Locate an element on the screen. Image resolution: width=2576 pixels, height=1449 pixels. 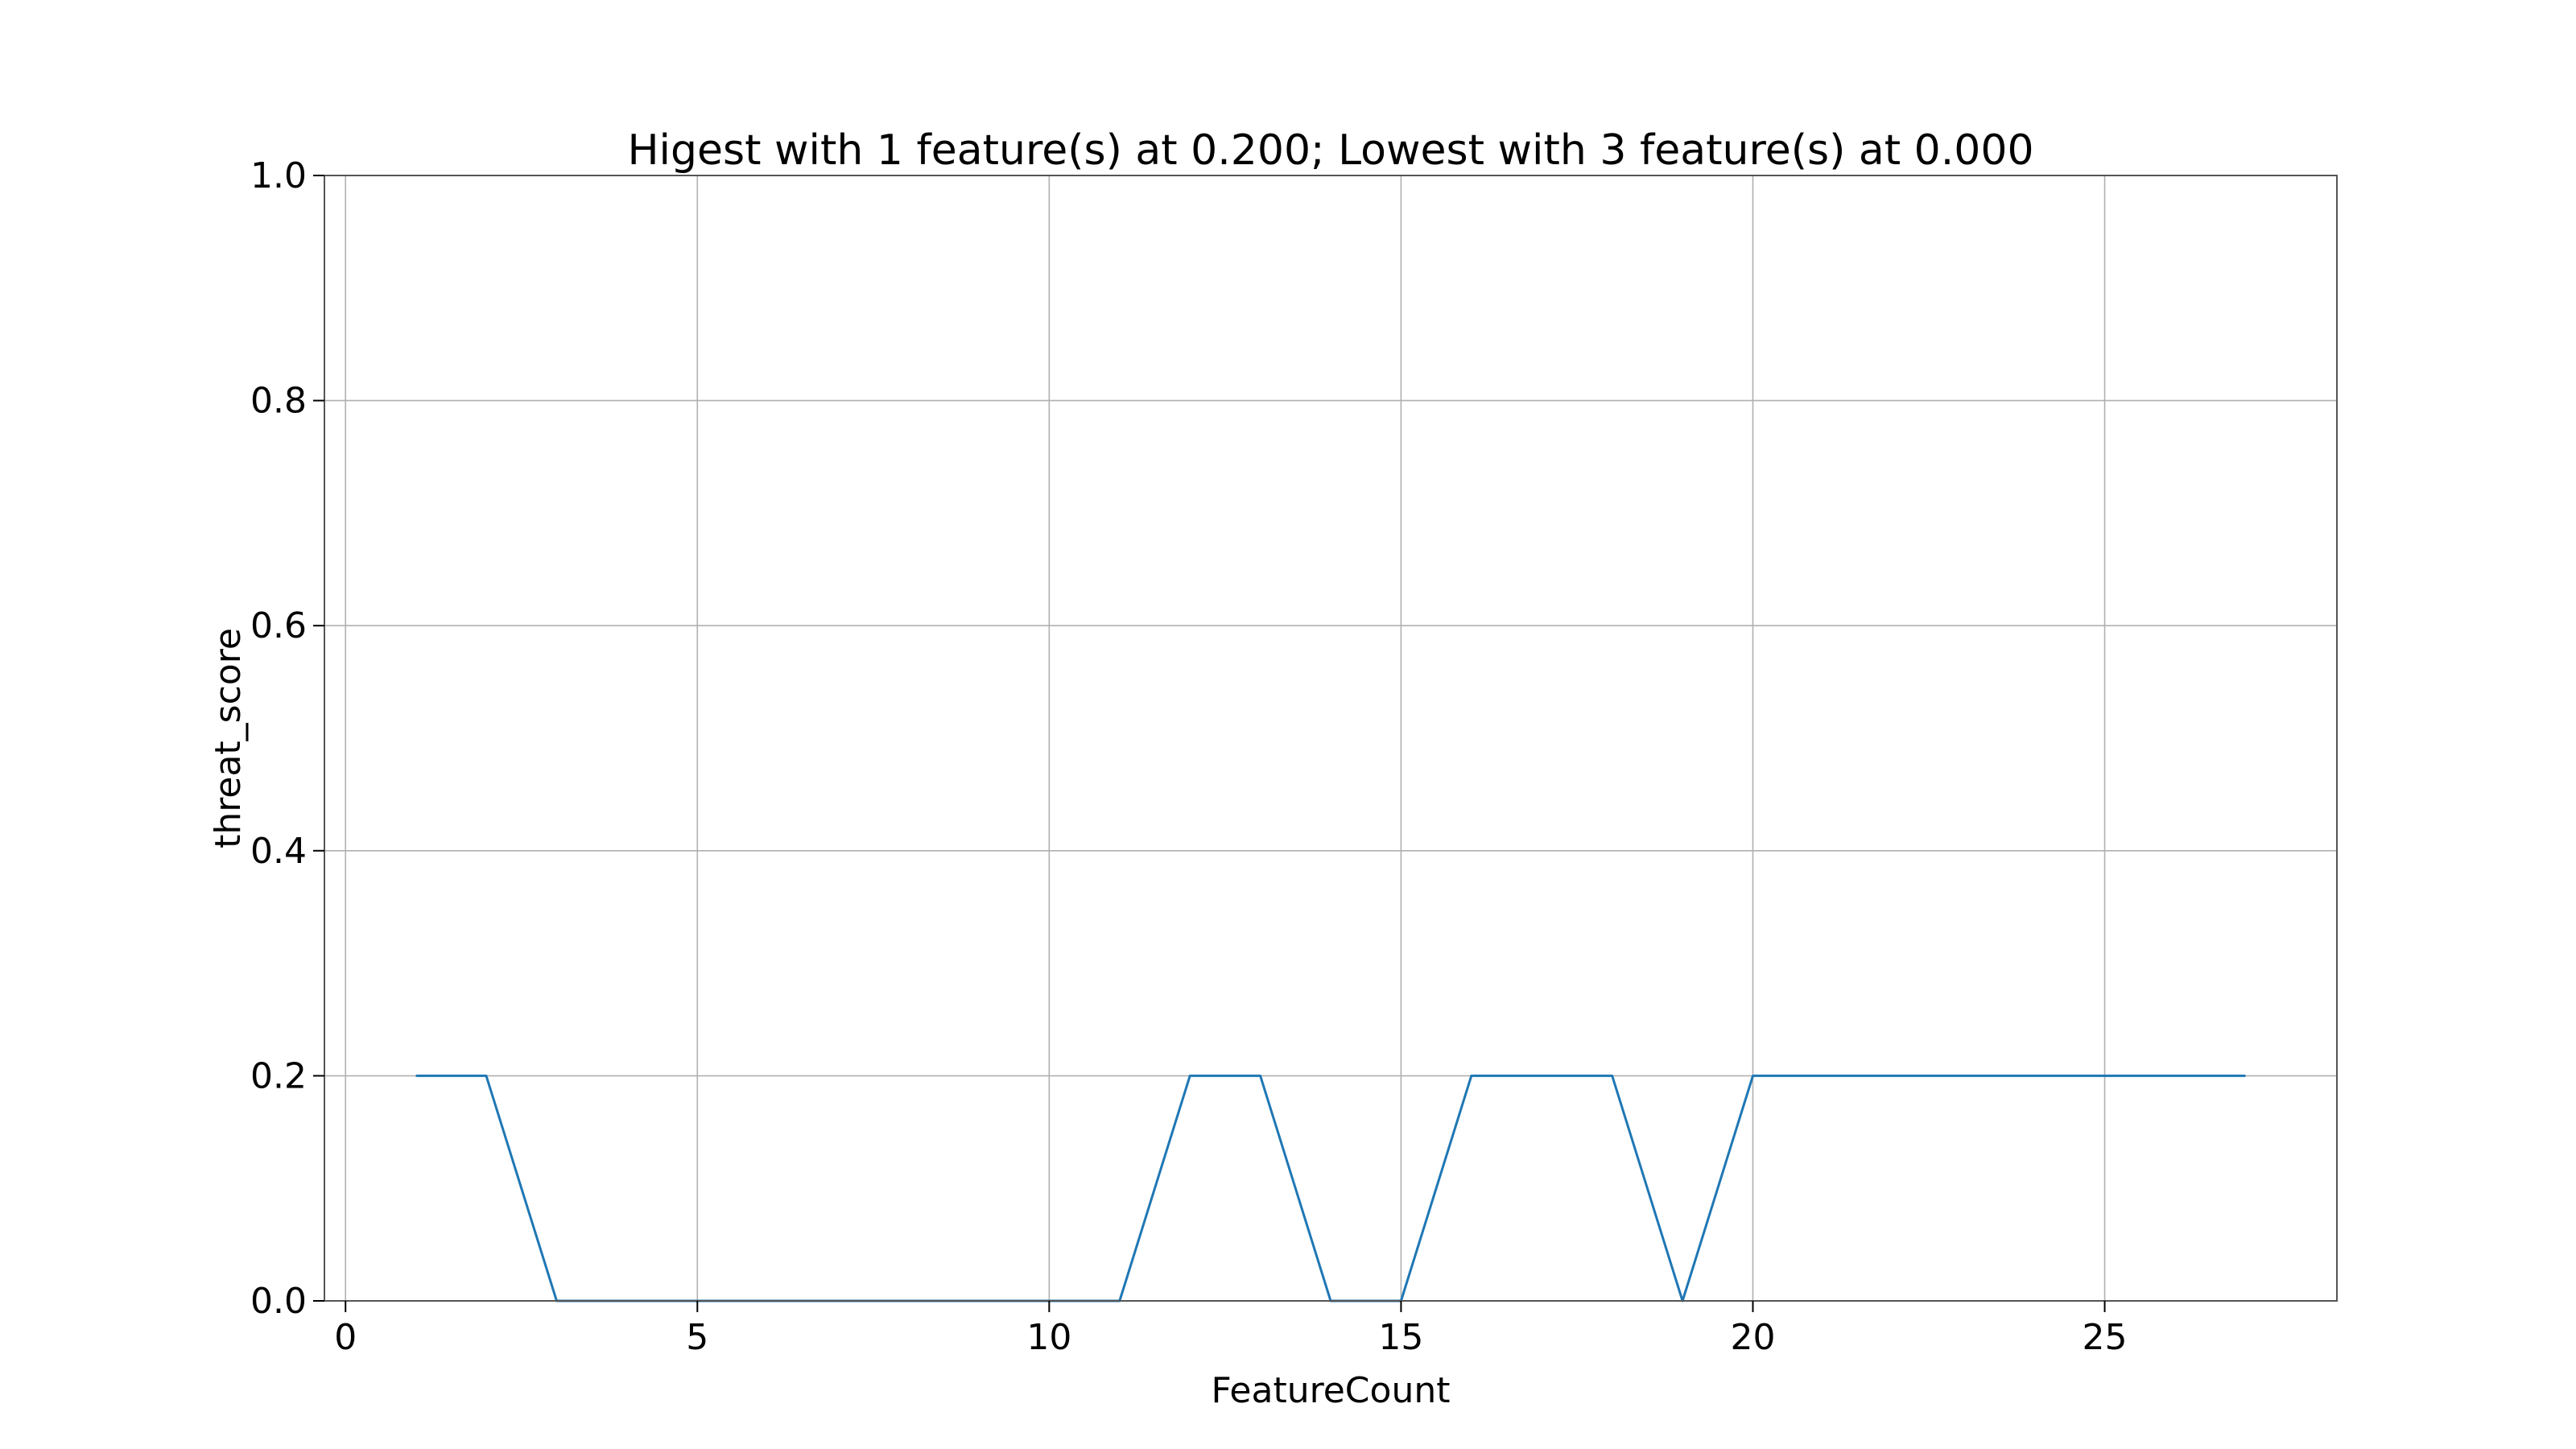
x-tick-label: 10 is located at coordinates (1048, 1337).